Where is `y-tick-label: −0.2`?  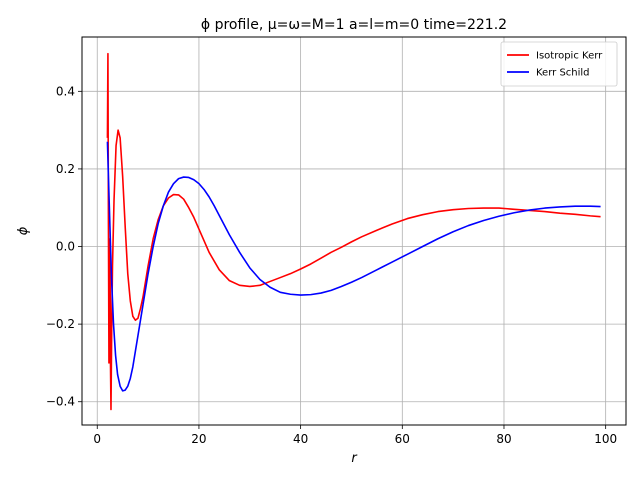
y-tick-label: −0.2 is located at coordinates (60, 324).